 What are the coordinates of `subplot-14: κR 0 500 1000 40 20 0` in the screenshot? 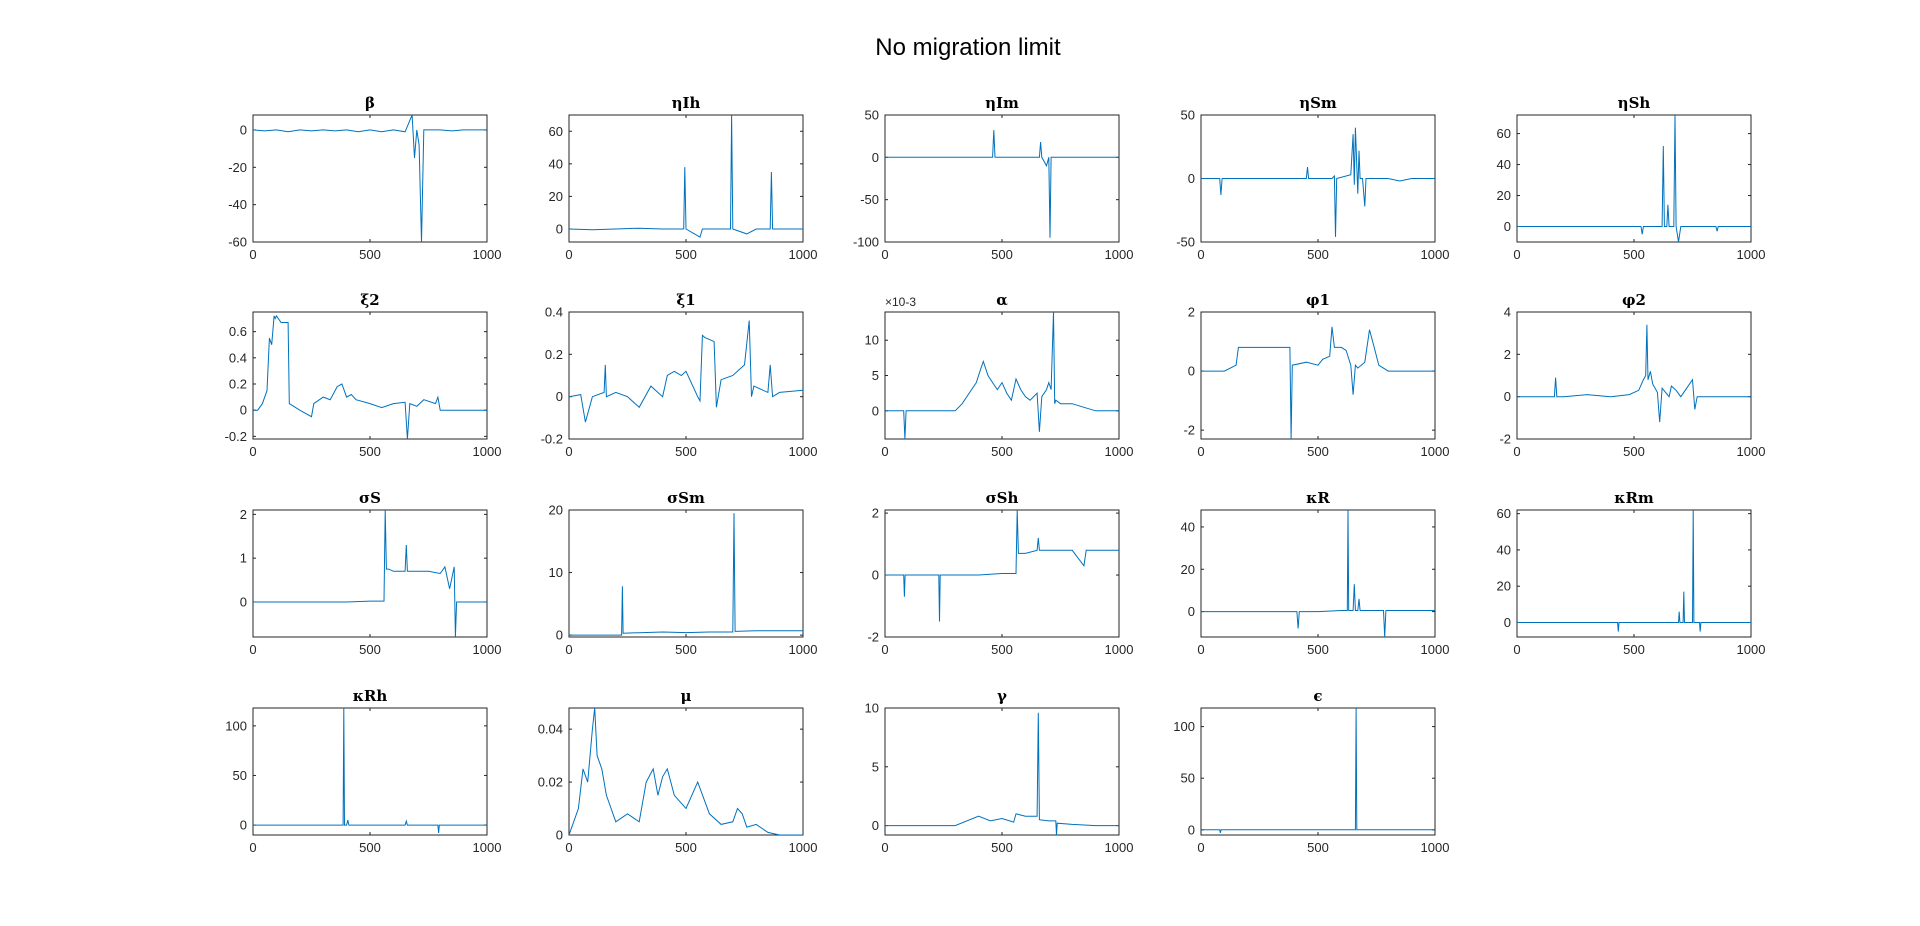 It's located at (1315, 573).